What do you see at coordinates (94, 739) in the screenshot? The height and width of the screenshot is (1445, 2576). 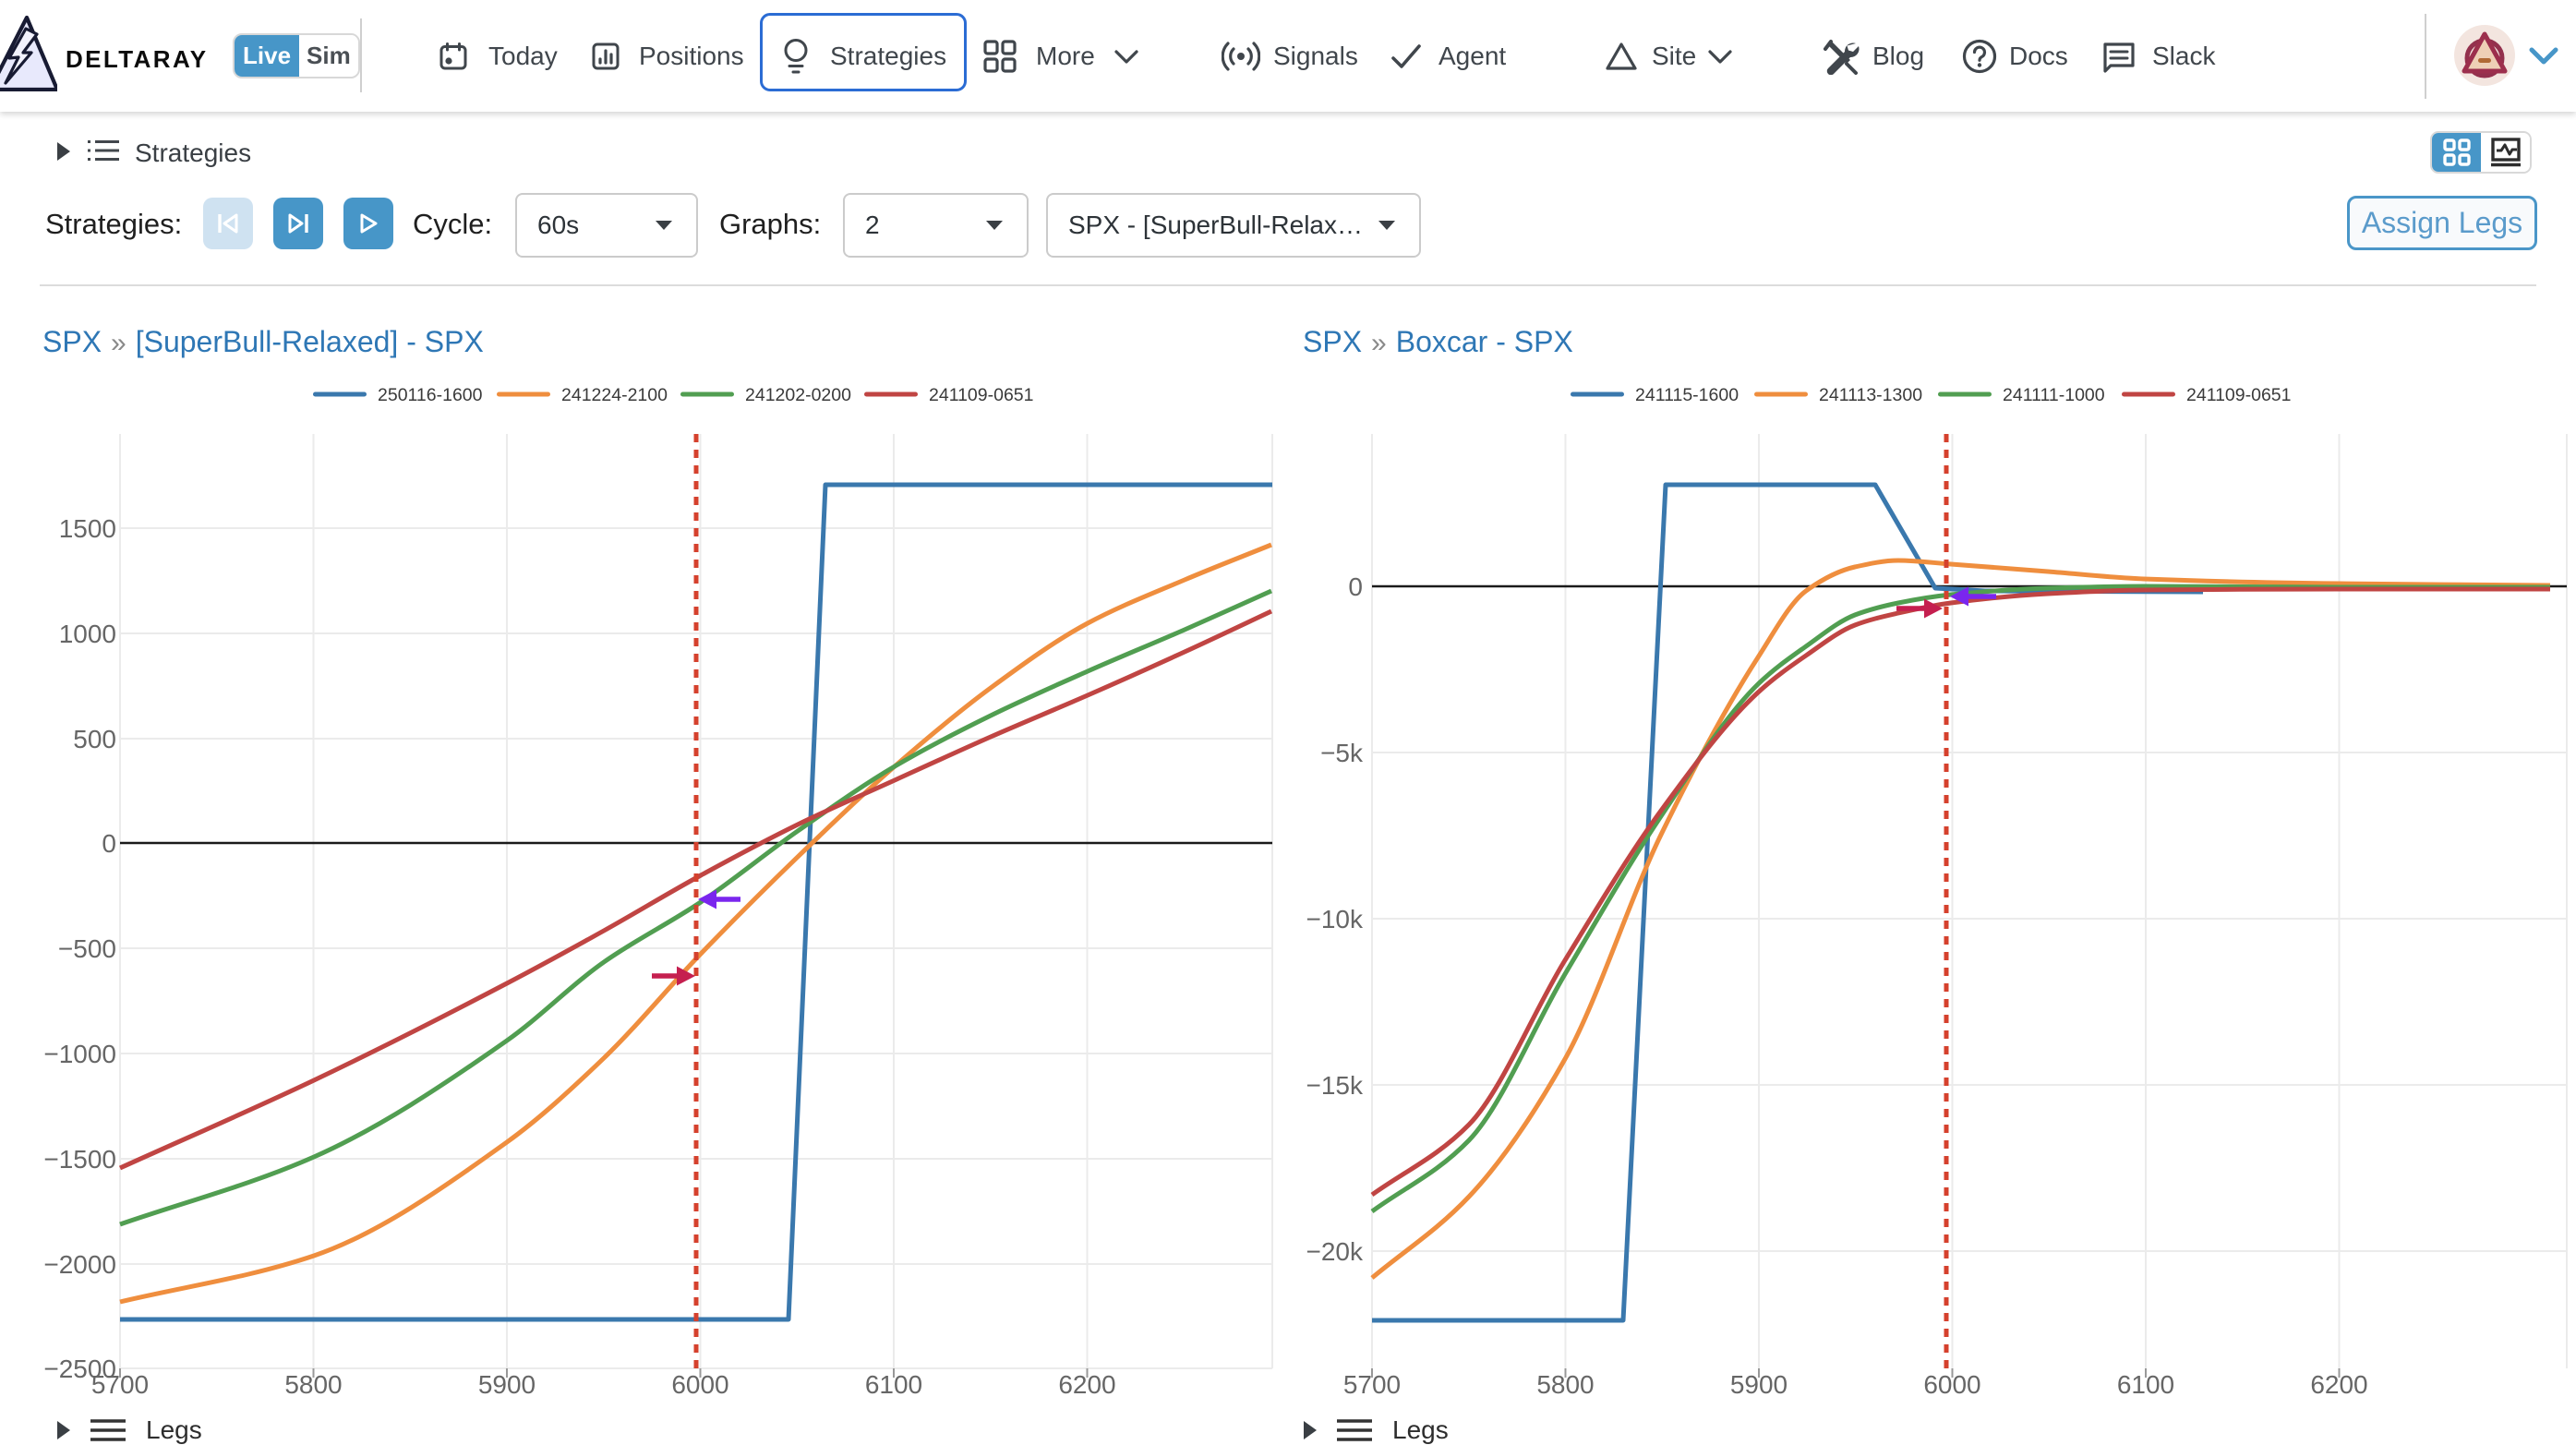 I see `svg-text: 500` at bounding box center [94, 739].